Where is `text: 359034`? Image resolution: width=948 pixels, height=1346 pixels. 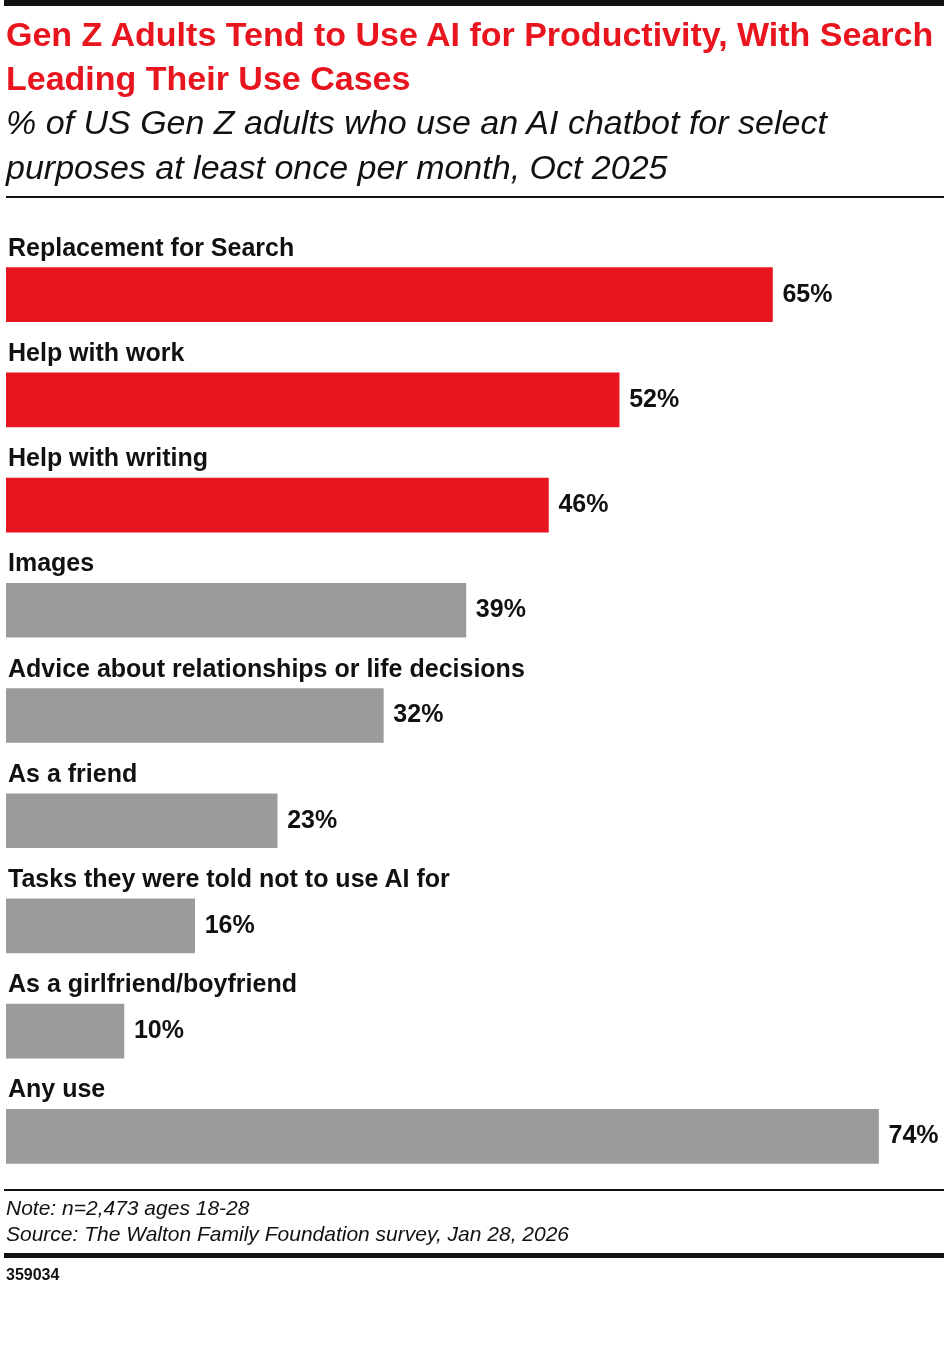 text: 359034 is located at coordinates (33, 1275).